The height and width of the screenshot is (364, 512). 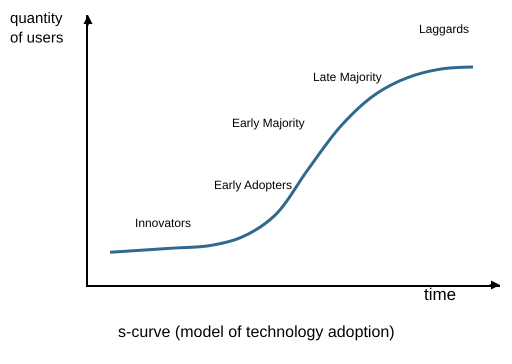 I want to click on annotation: Innovators, so click(x=163, y=223).